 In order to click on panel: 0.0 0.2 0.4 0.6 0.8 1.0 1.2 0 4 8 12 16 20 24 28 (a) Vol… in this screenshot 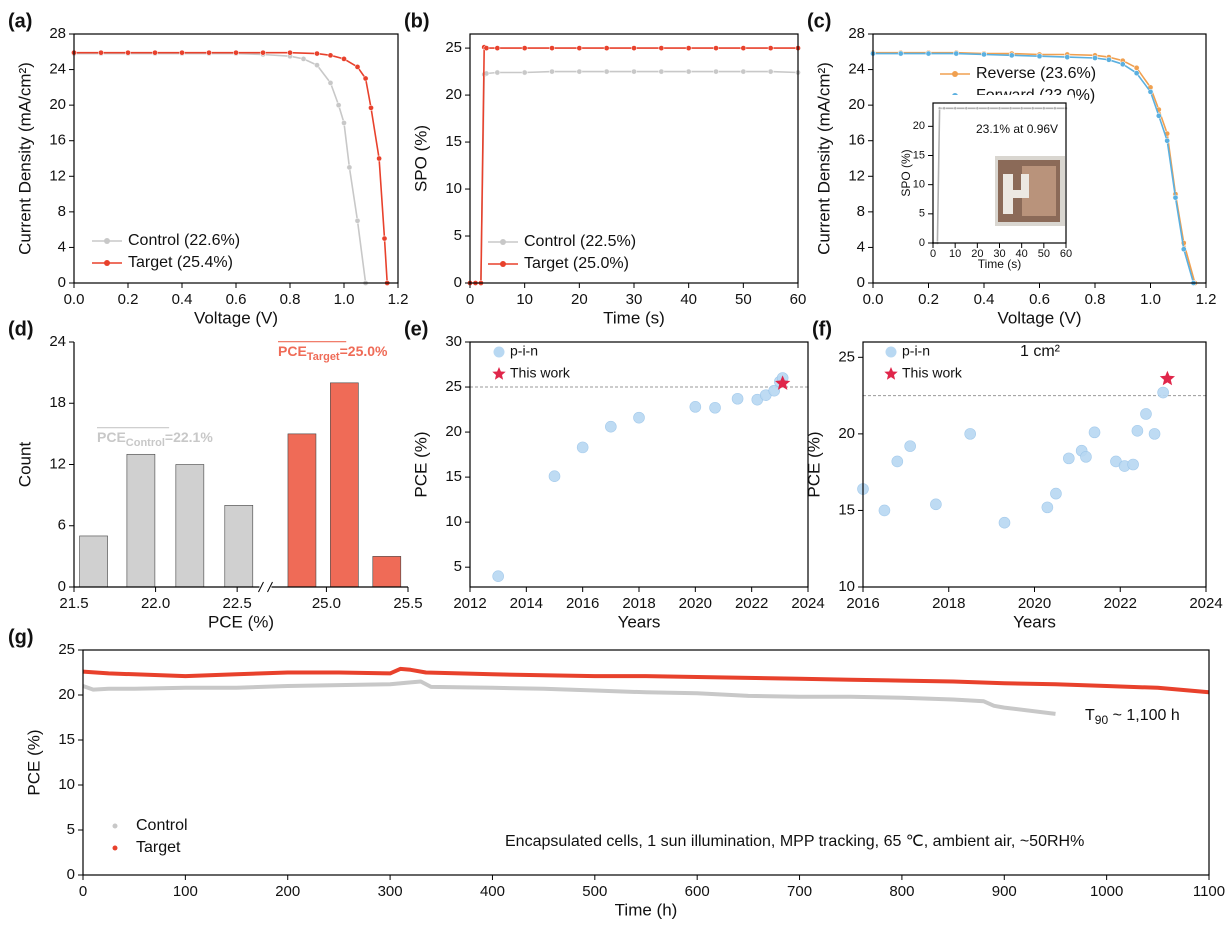, I will do `click(208, 168)`.